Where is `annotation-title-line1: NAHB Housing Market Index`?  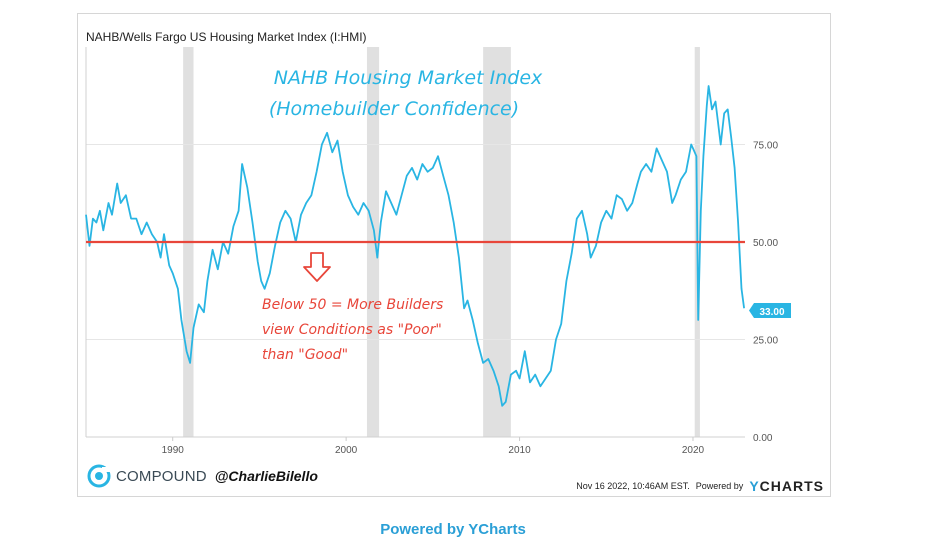 annotation-title-line1: NAHB Housing Market Index is located at coordinates (408, 78).